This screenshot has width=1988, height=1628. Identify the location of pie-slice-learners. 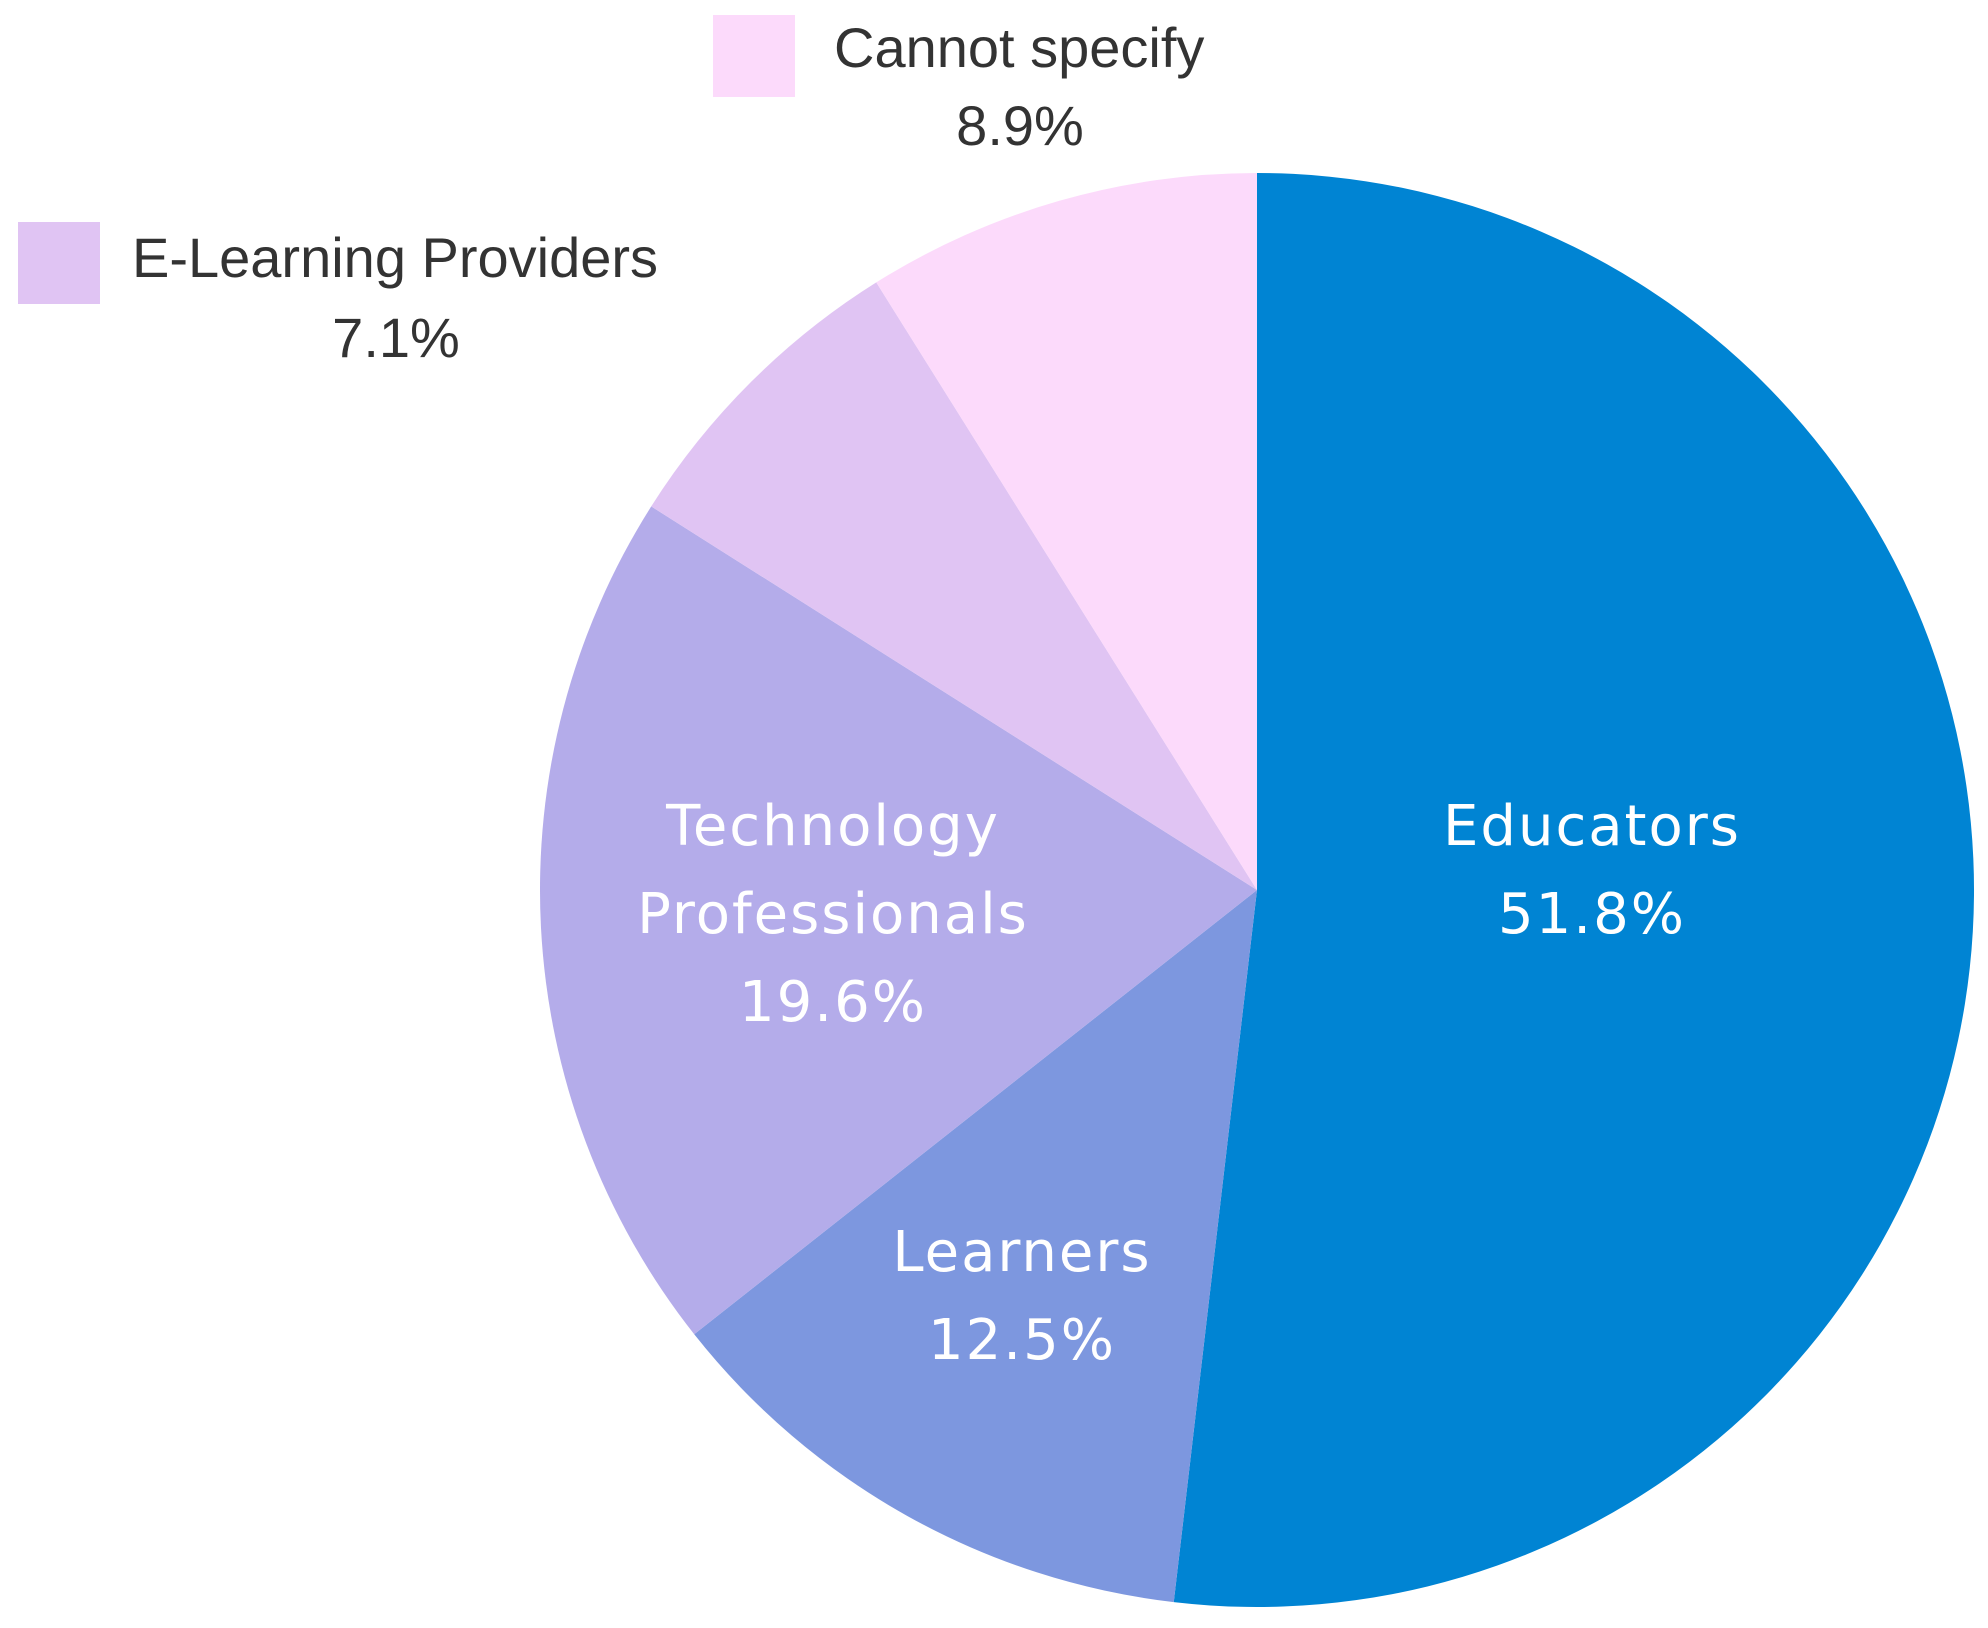
(975, 1246).